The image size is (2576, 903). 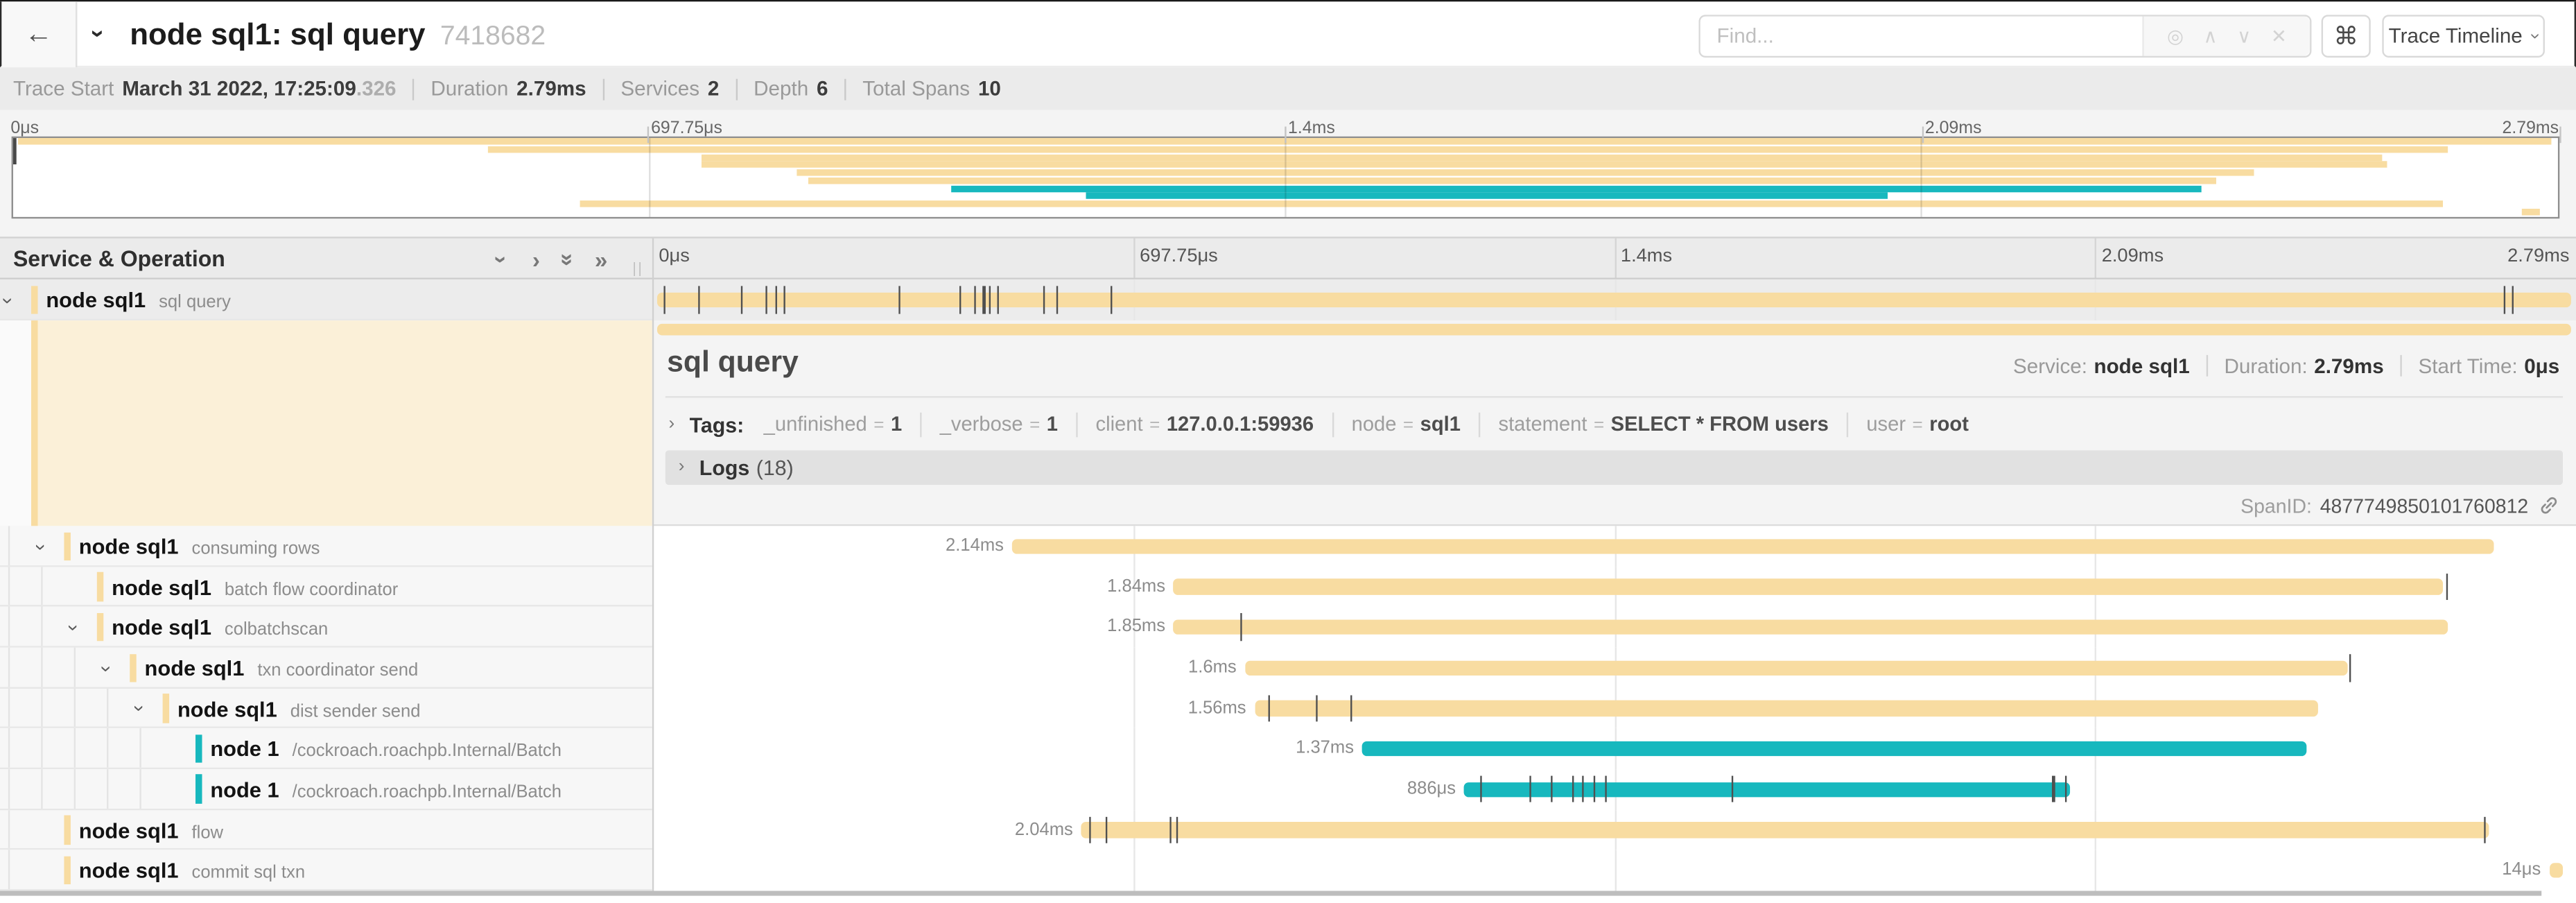 I want to click on minimap-drag-handle, so click(x=14, y=150).